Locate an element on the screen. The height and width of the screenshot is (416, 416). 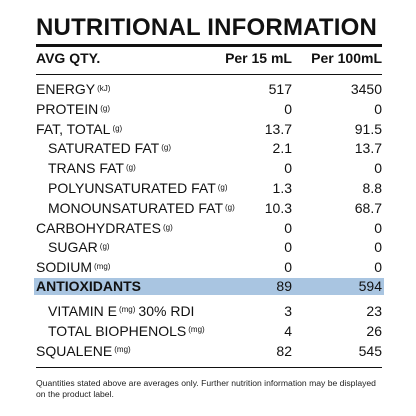
nutrient-name: SUGAR is located at coordinates (73, 247).